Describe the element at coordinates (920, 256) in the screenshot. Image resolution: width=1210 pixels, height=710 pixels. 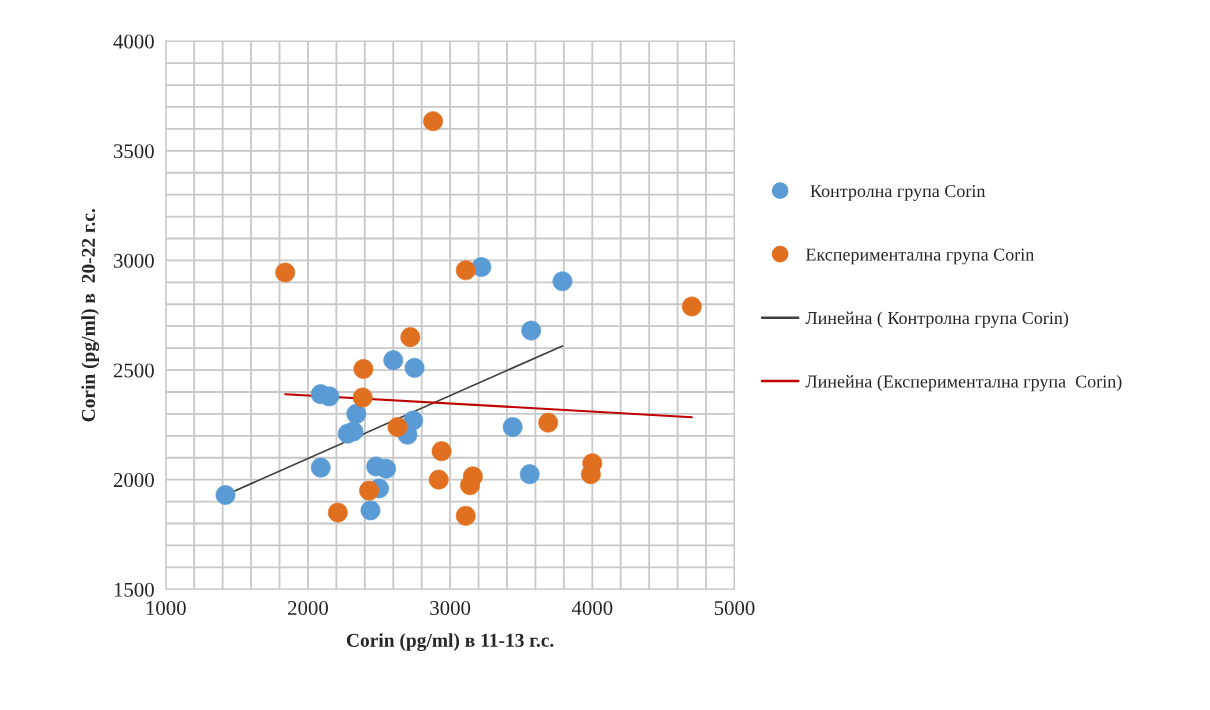
I see `legend-label: Експериментална група Corin` at that location.